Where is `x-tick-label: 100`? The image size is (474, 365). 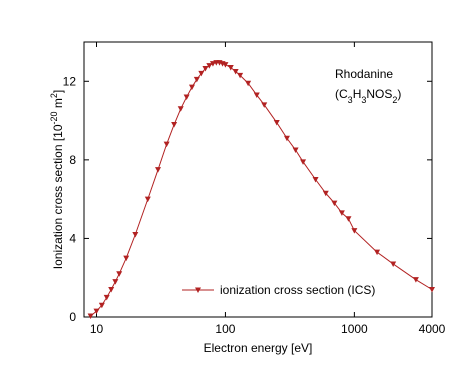
x-tick-label: 100 is located at coordinates (225, 329).